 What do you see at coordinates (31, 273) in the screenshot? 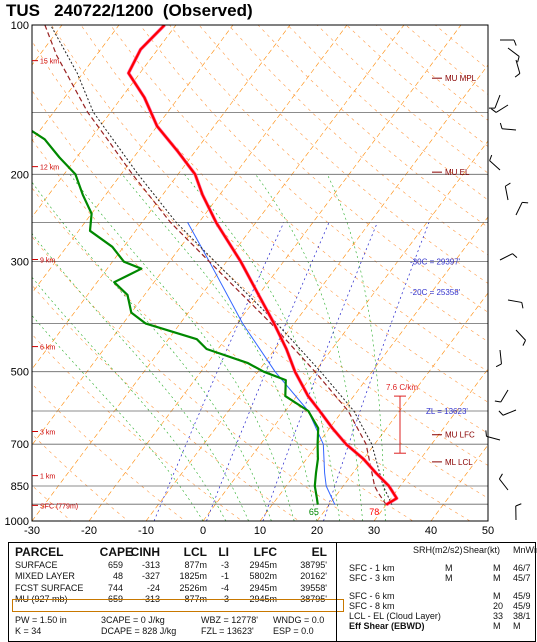
I see `isotherm-line` at bounding box center [31, 273].